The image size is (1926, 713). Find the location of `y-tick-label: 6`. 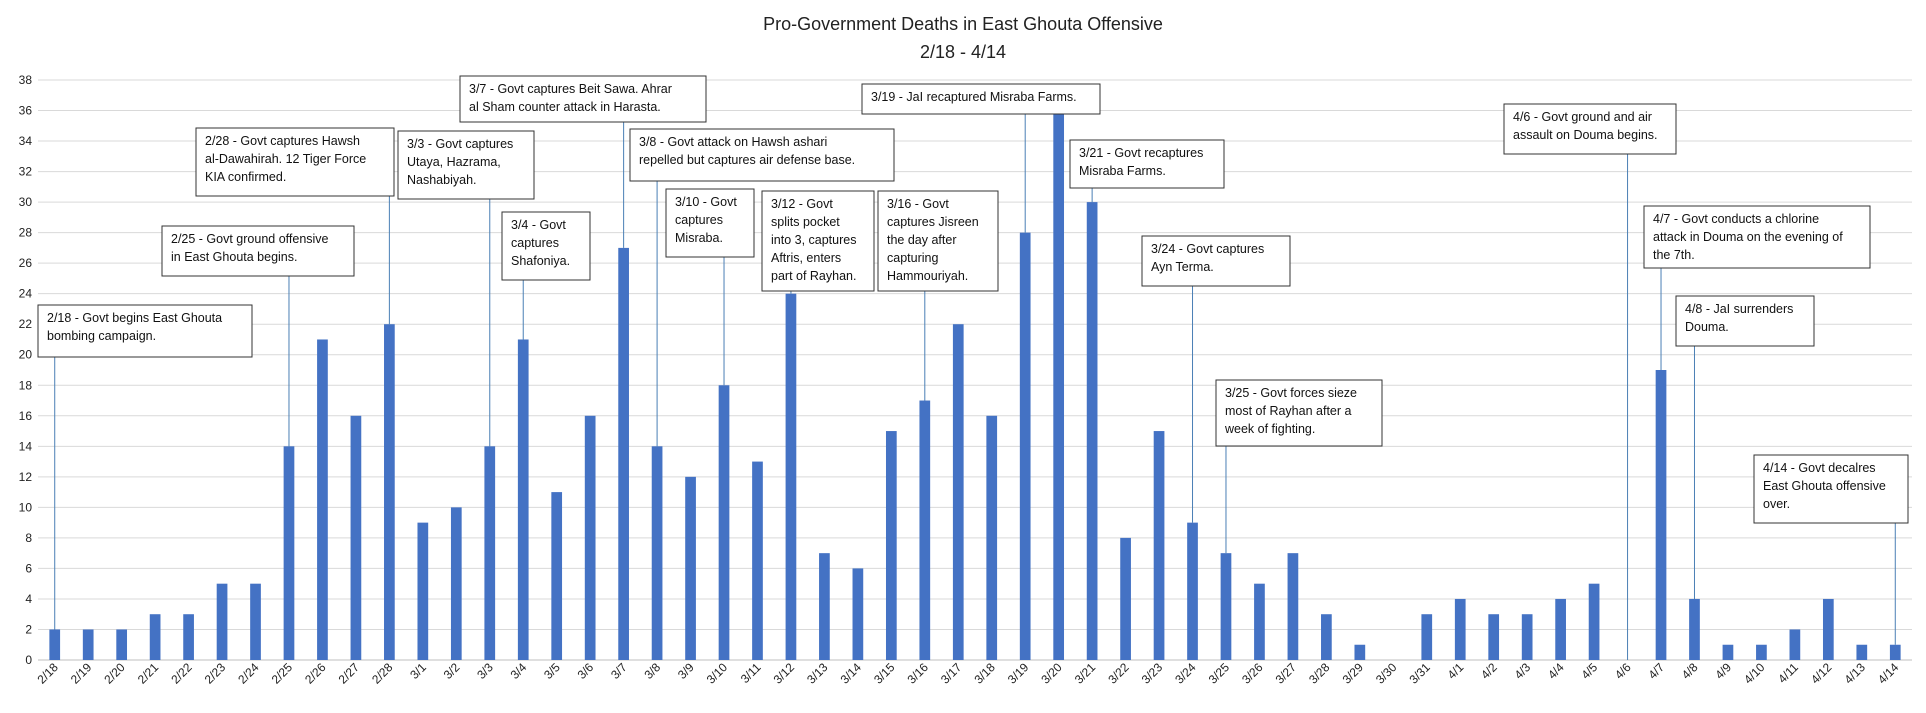

y-tick-label: 6 is located at coordinates (28, 568).